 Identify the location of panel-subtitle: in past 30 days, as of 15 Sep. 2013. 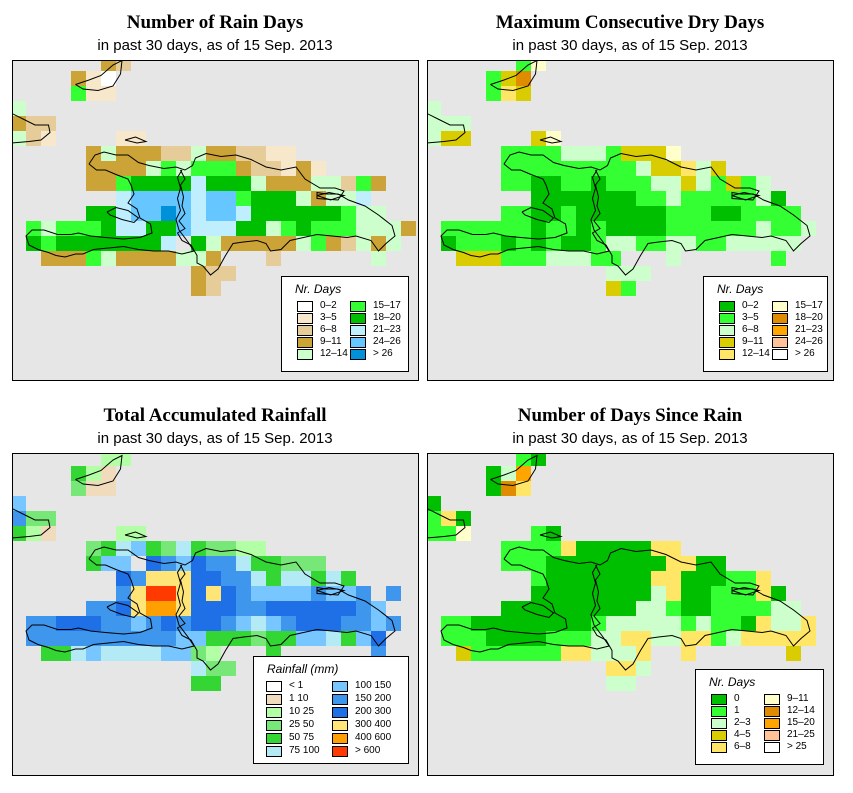
(215, 45).